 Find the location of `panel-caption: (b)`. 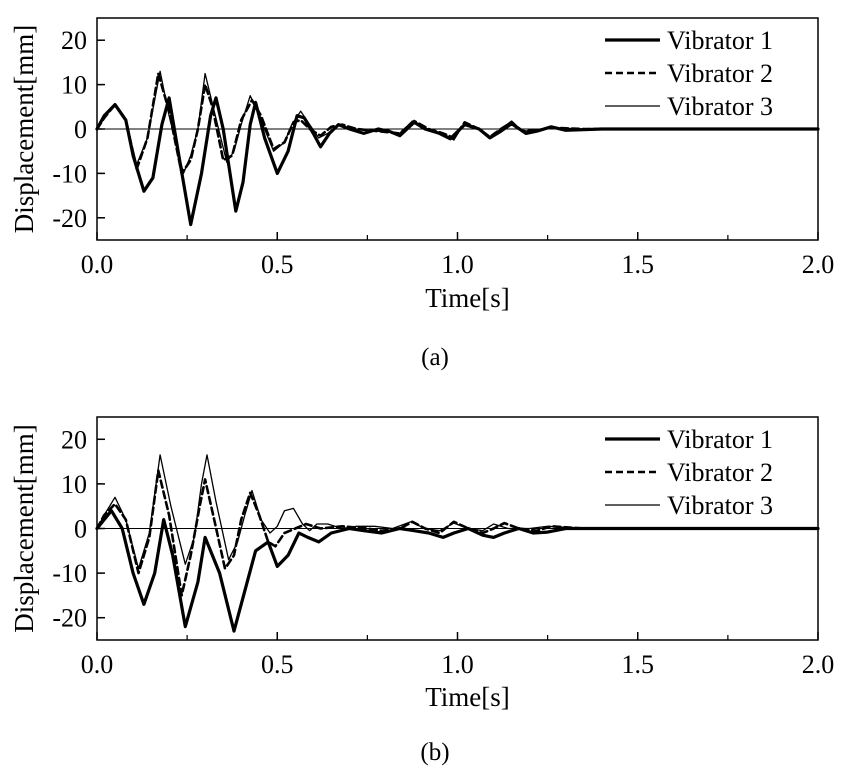

panel-caption: (b) is located at coordinates (434, 752).